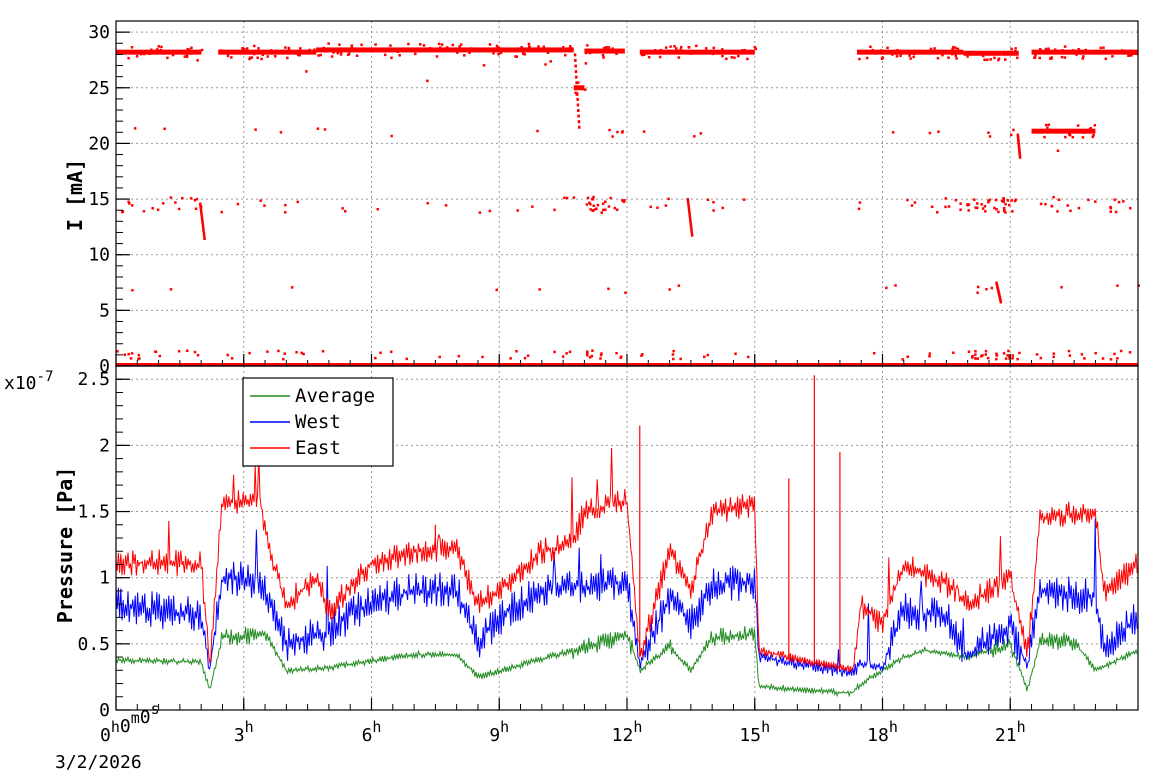 This screenshot has height=782, width=1158. I want to click on x-tick-value: 0, so click(145, 717).